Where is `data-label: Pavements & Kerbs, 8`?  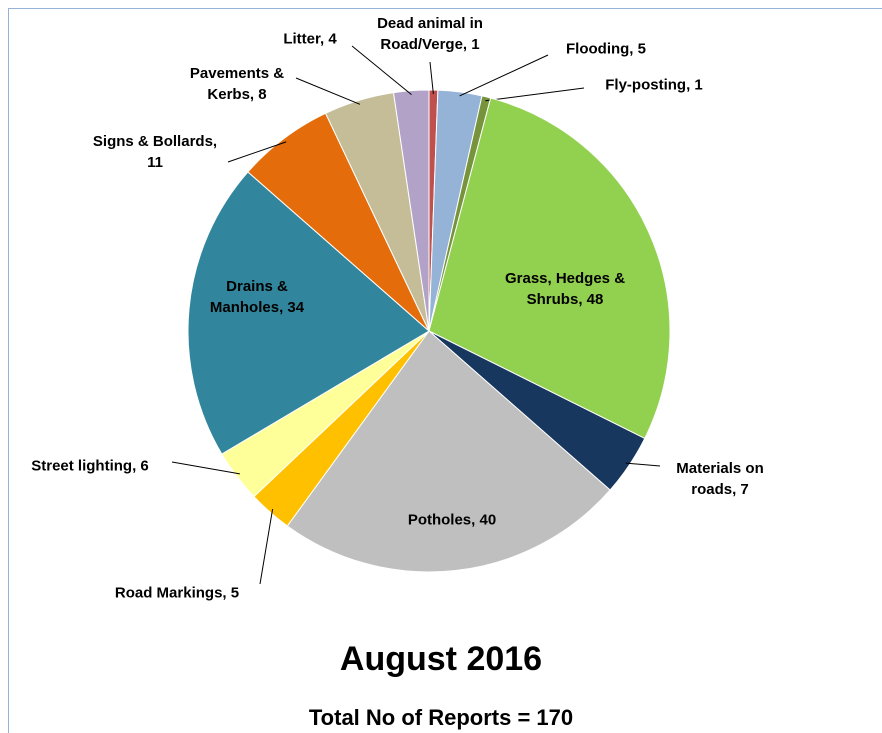 data-label: Pavements & Kerbs, 8 is located at coordinates (237, 84).